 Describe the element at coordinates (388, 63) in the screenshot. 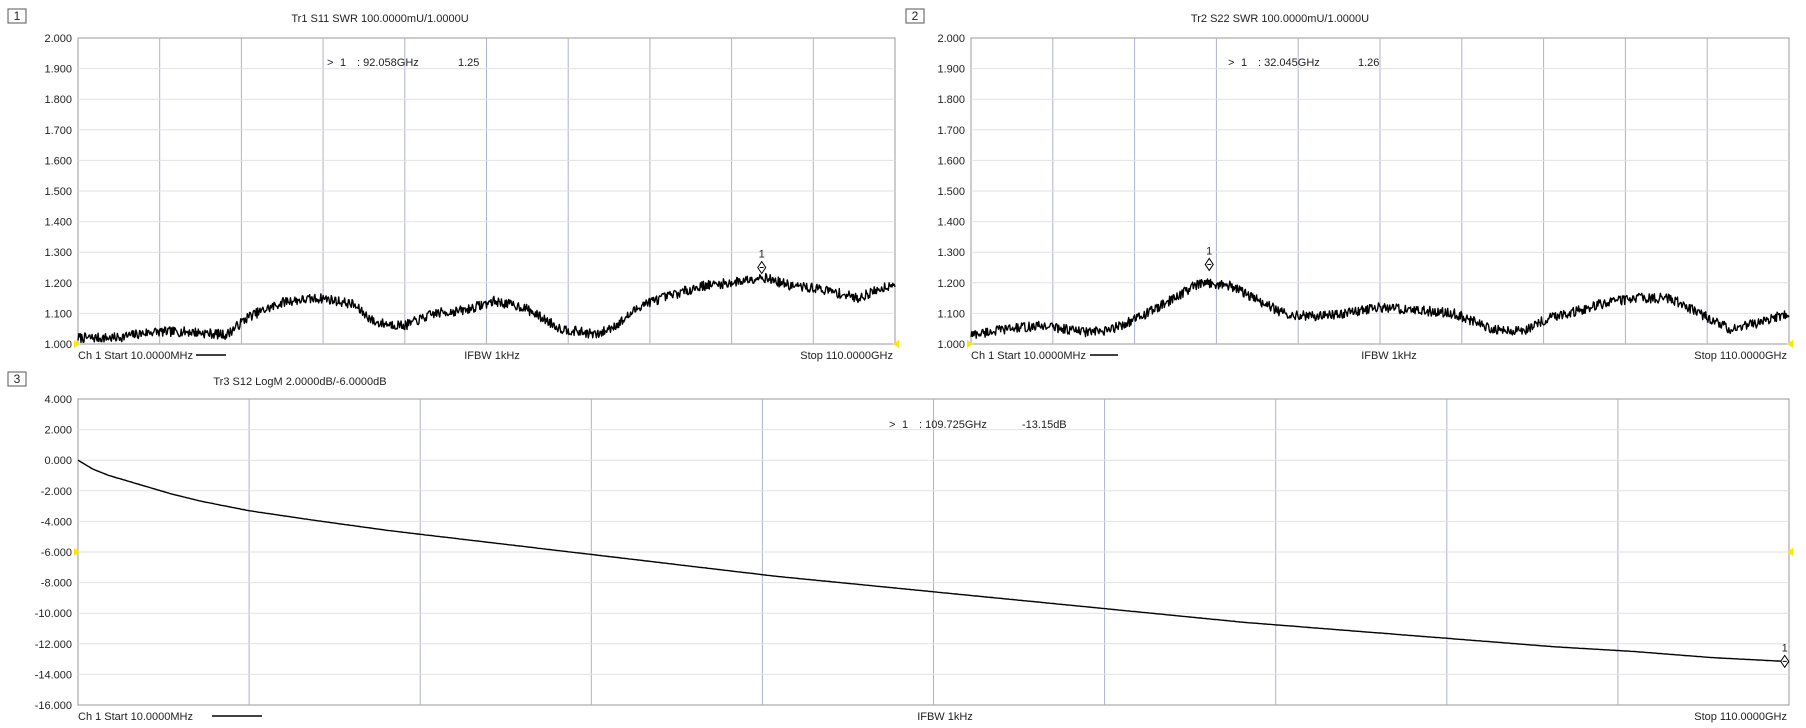

I see `marker-frequency: : 92.058GHz` at that location.